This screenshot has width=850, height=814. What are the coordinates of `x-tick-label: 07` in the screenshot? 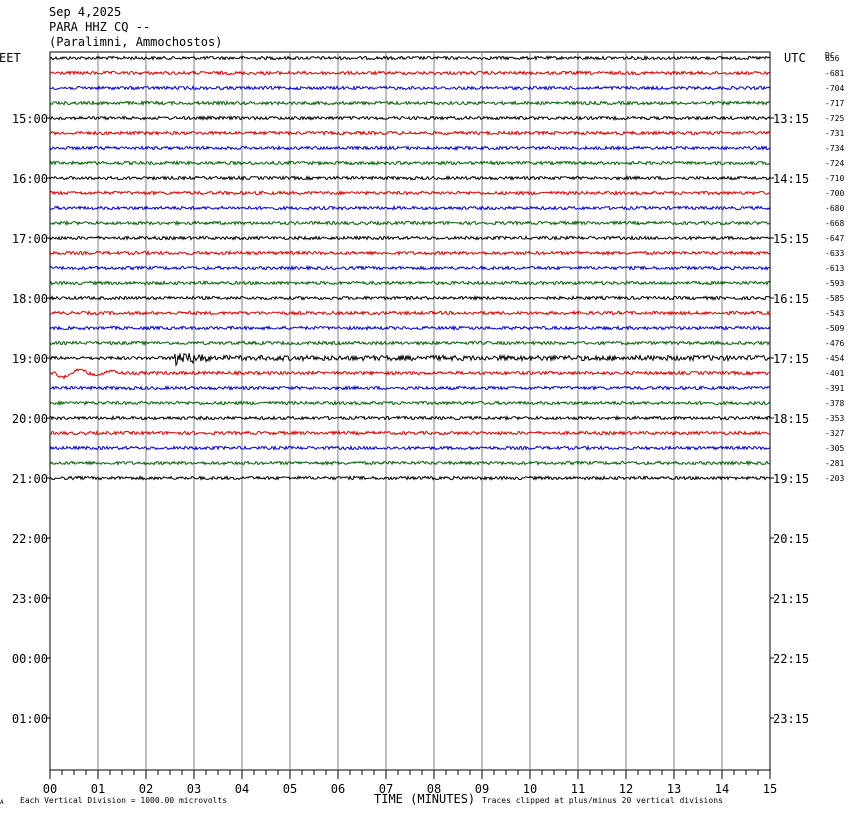 It's located at (386, 789).